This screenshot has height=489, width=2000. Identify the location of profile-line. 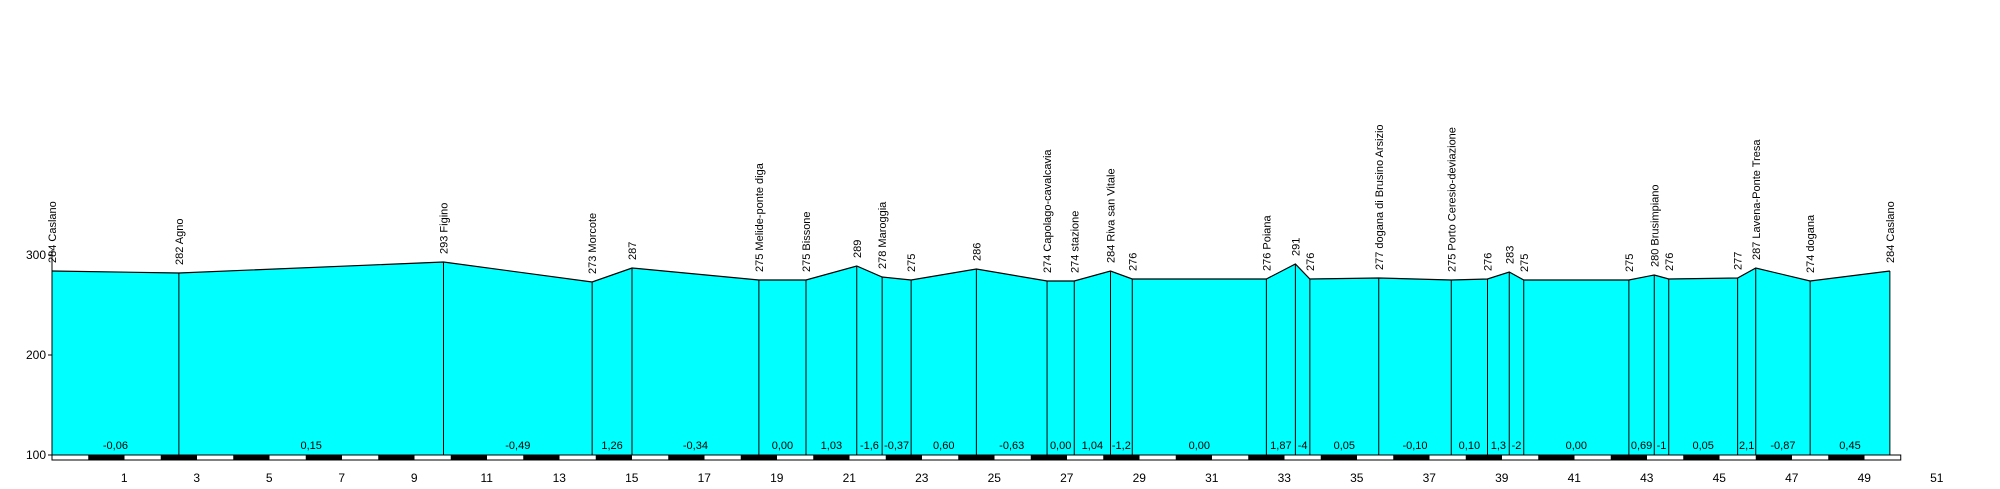
(970, 272).